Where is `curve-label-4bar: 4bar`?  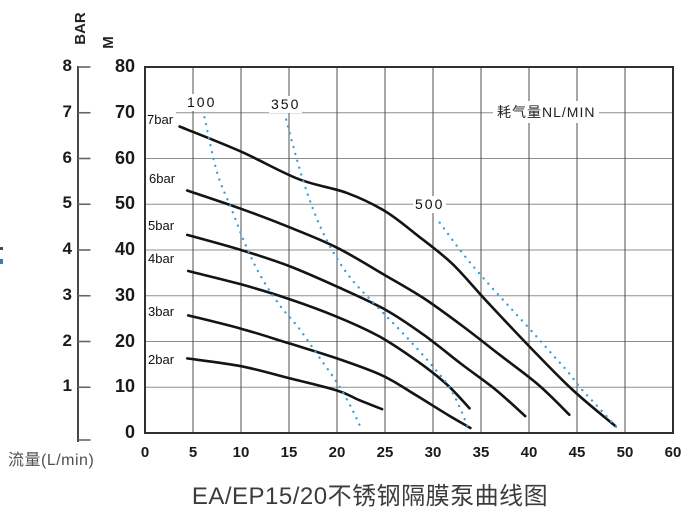
curve-label-4bar: 4bar is located at coordinates (162, 259).